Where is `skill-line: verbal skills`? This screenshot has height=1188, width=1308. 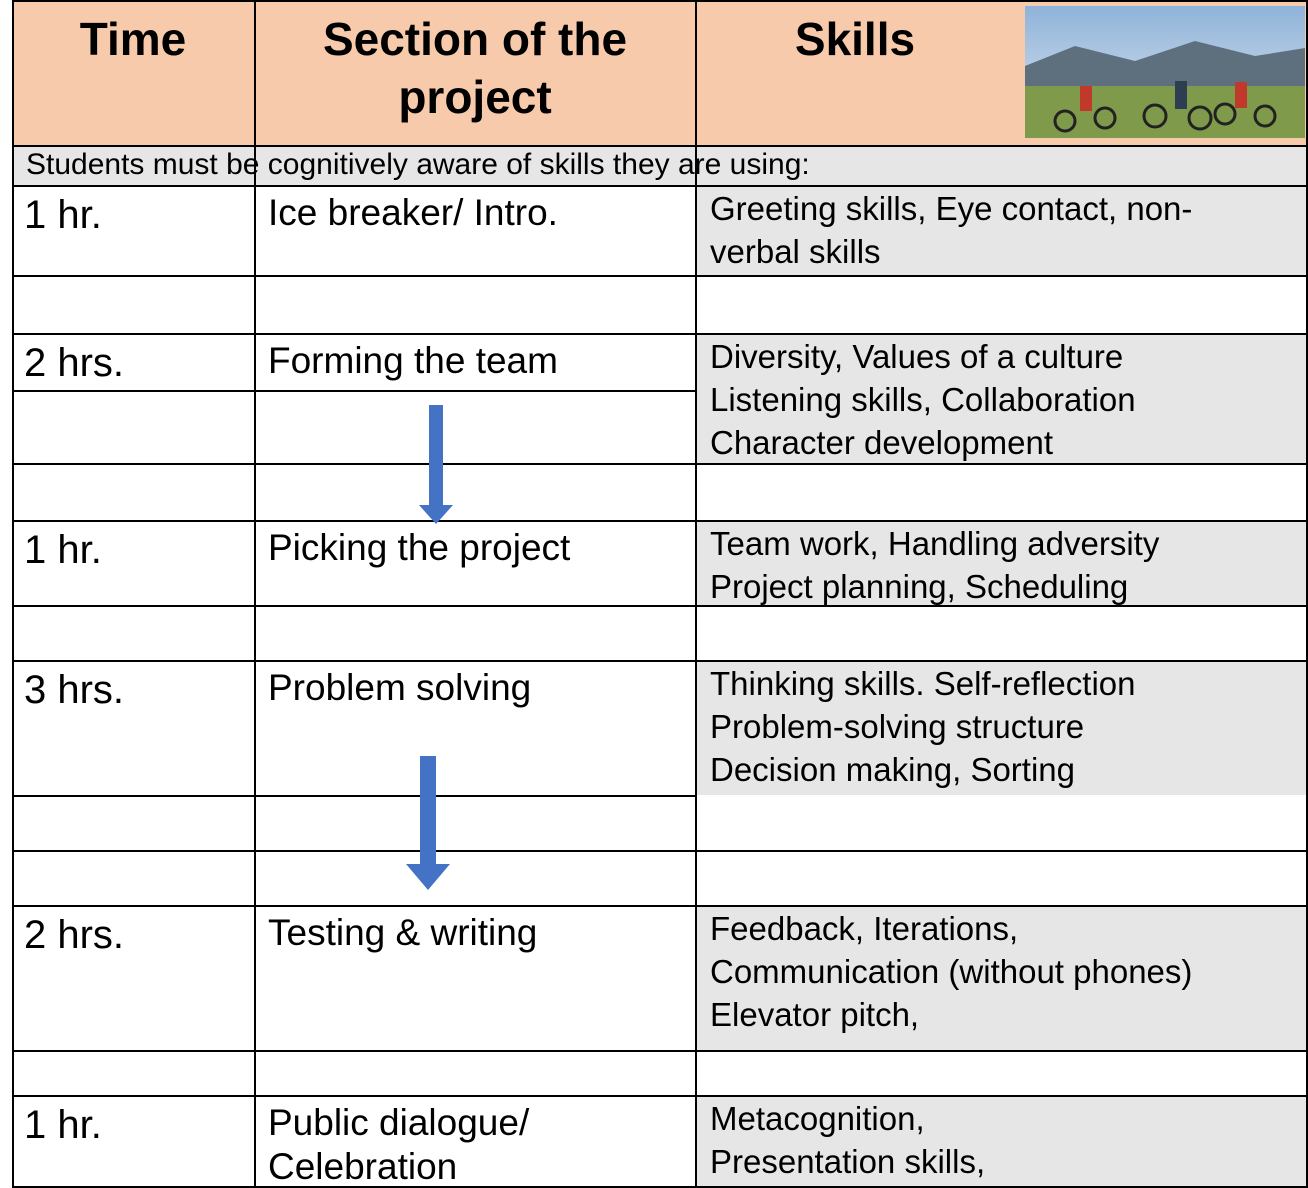 skill-line: verbal skills is located at coordinates (795, 251).